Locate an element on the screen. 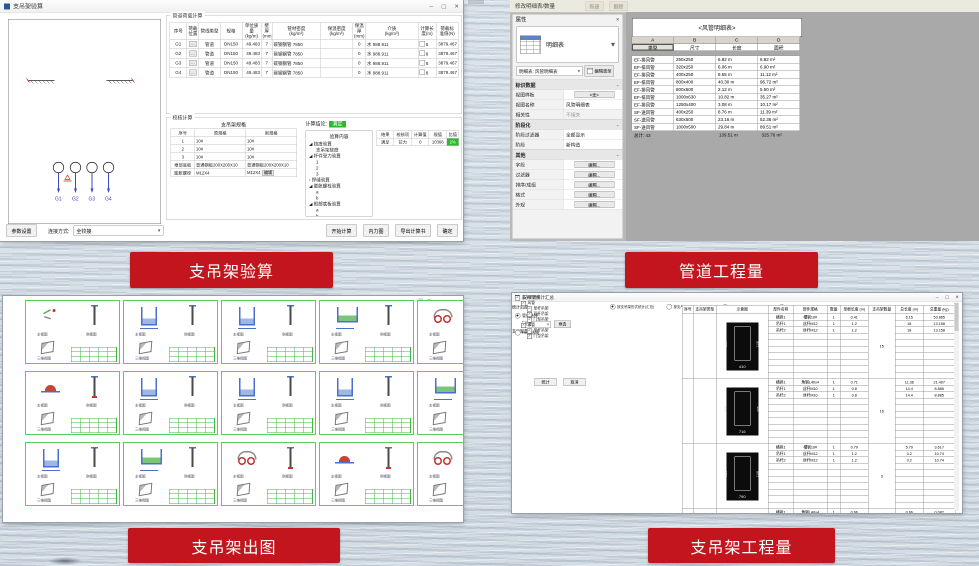 This screenshot has width=979, height=566. property-row: 视图名称 风管明细表 is located at coordinates (567, 104).